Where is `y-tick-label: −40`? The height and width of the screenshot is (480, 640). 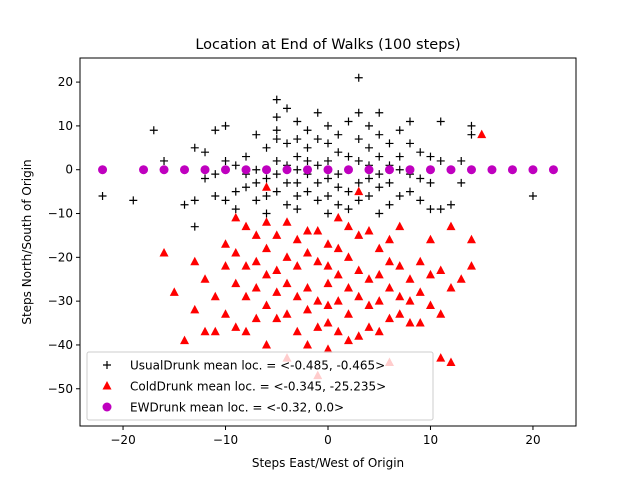 y-tick-label: −40 is located at coordinates (60, 345).